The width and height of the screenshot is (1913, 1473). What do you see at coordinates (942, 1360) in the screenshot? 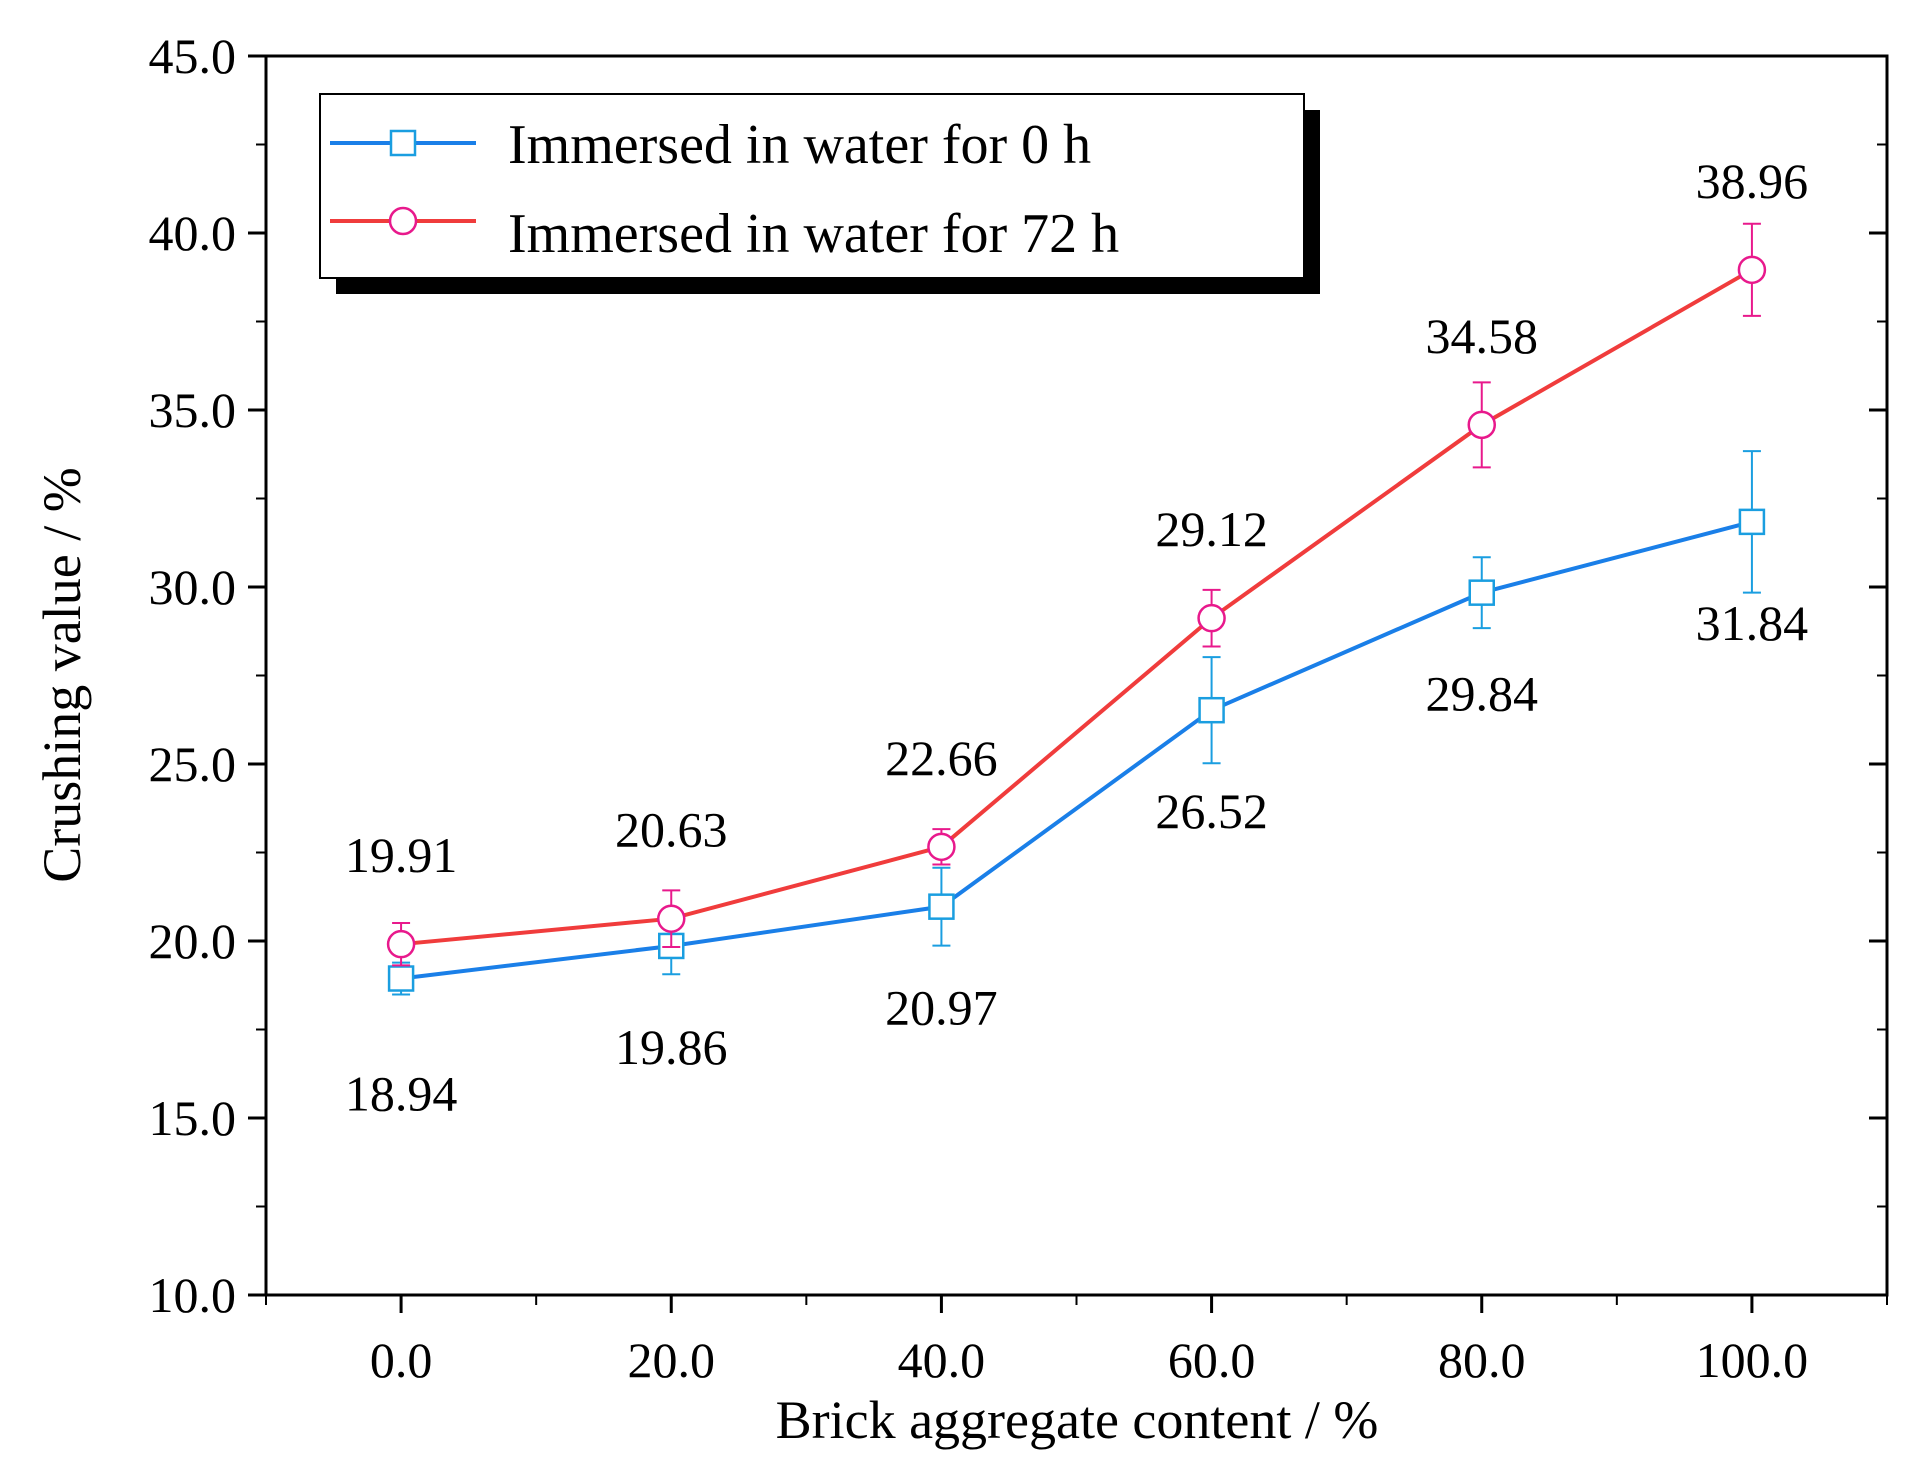
I see `x-tick-label-2: 40.0` at bounding box center [942, 1360].